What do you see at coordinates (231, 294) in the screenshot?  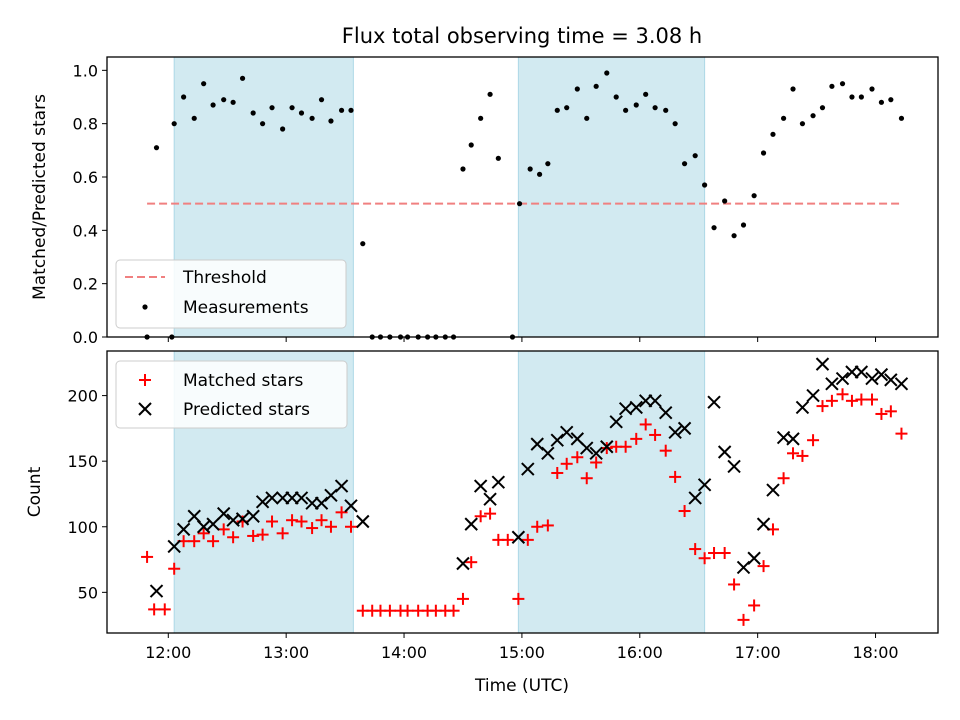 I see `legend-box` at bounding box center [231, 294].